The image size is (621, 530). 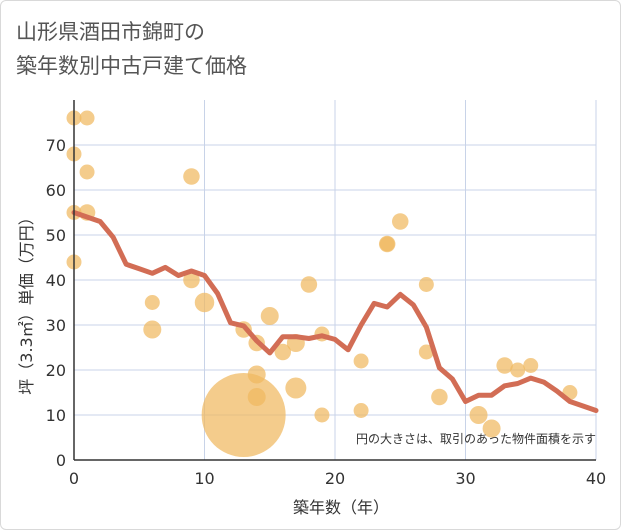 I want to click on y-tick-label: 70, so click(x=56, y=145).